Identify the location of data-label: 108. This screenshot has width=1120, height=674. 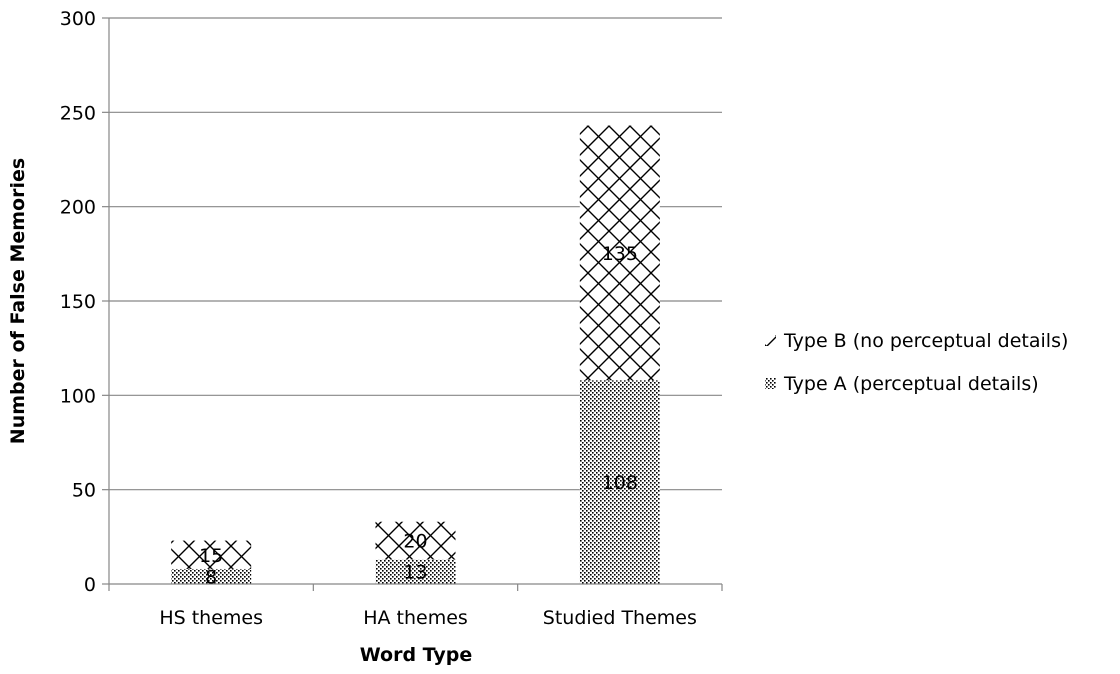
(620, 483).